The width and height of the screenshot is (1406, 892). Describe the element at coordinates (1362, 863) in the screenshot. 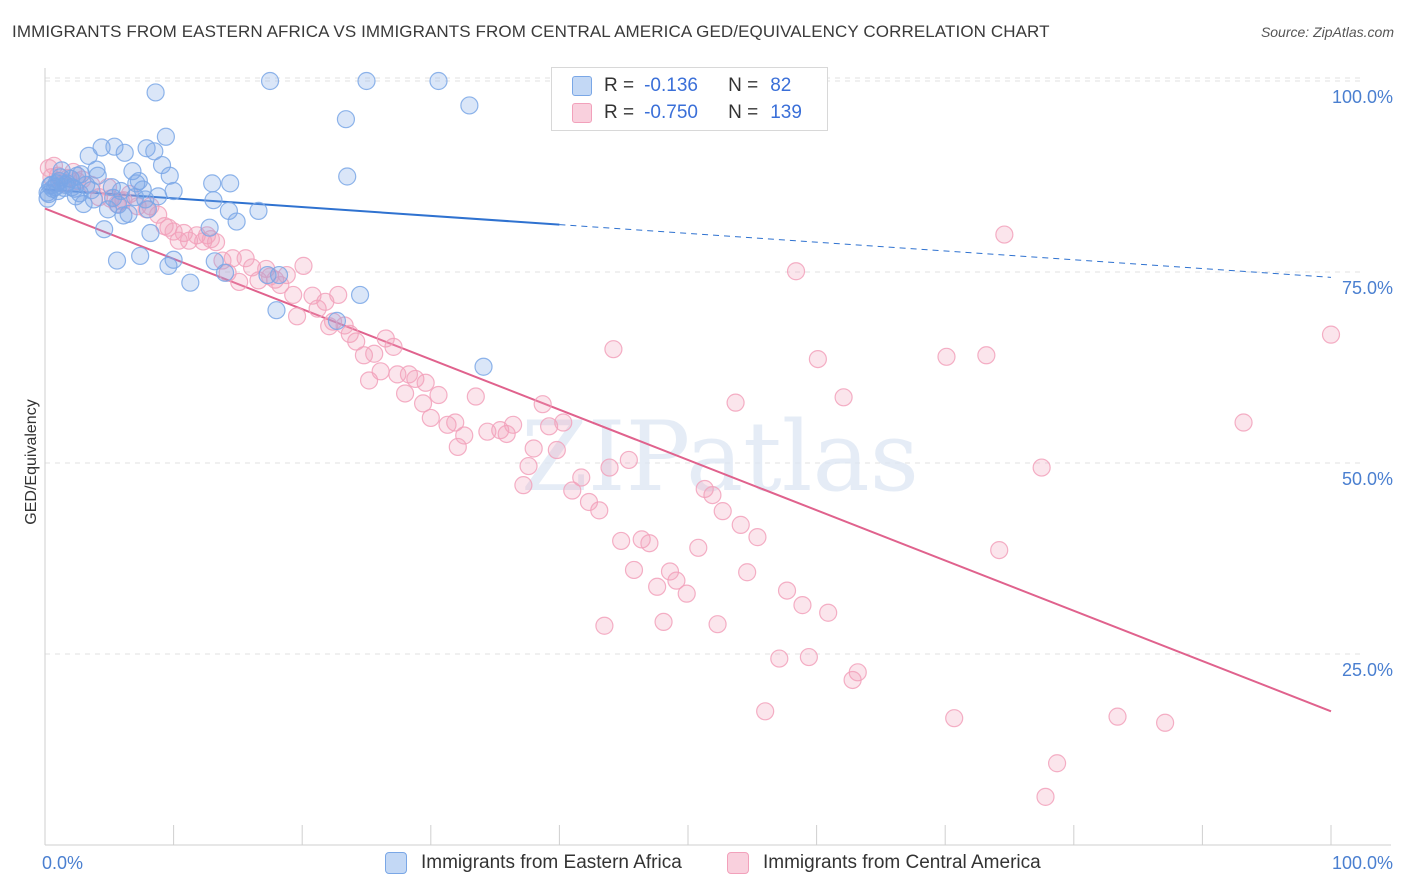

I see `x-tick-label: 100.0%` at that location.